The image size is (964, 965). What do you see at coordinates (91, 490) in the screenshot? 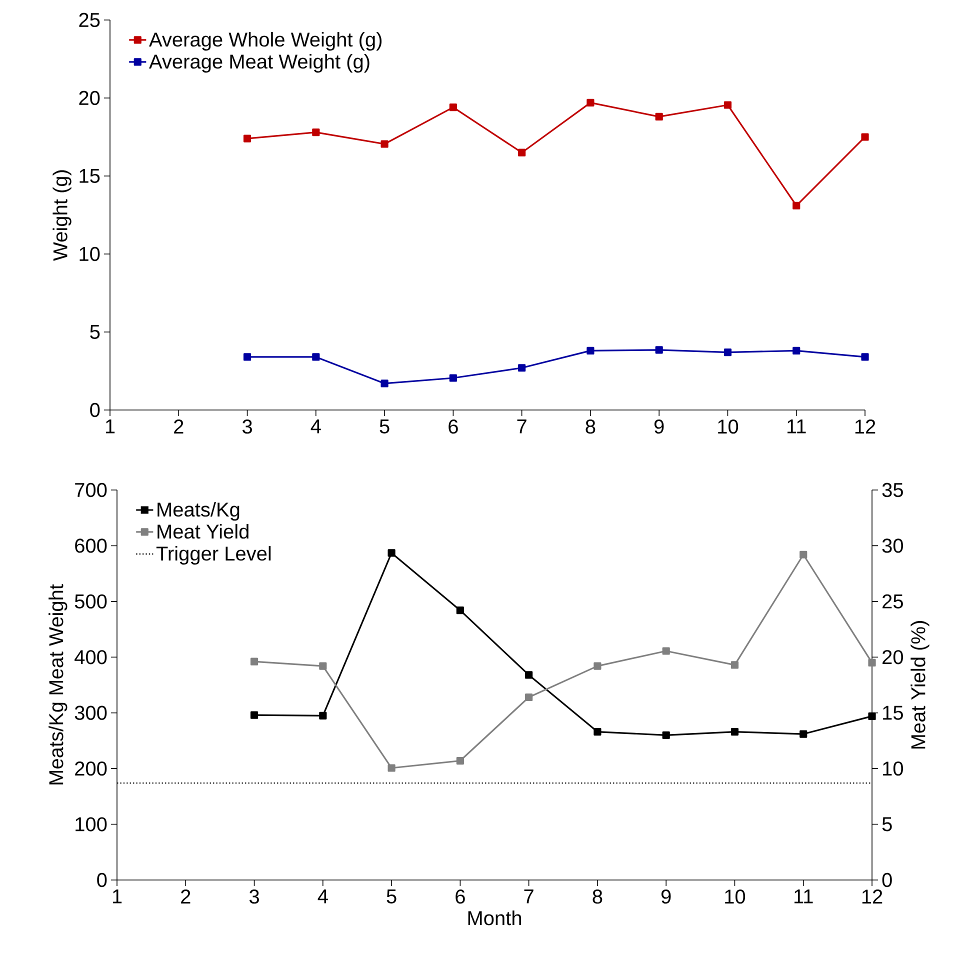
I see `y-tick-label: 700` at bounding box center [91, 490].